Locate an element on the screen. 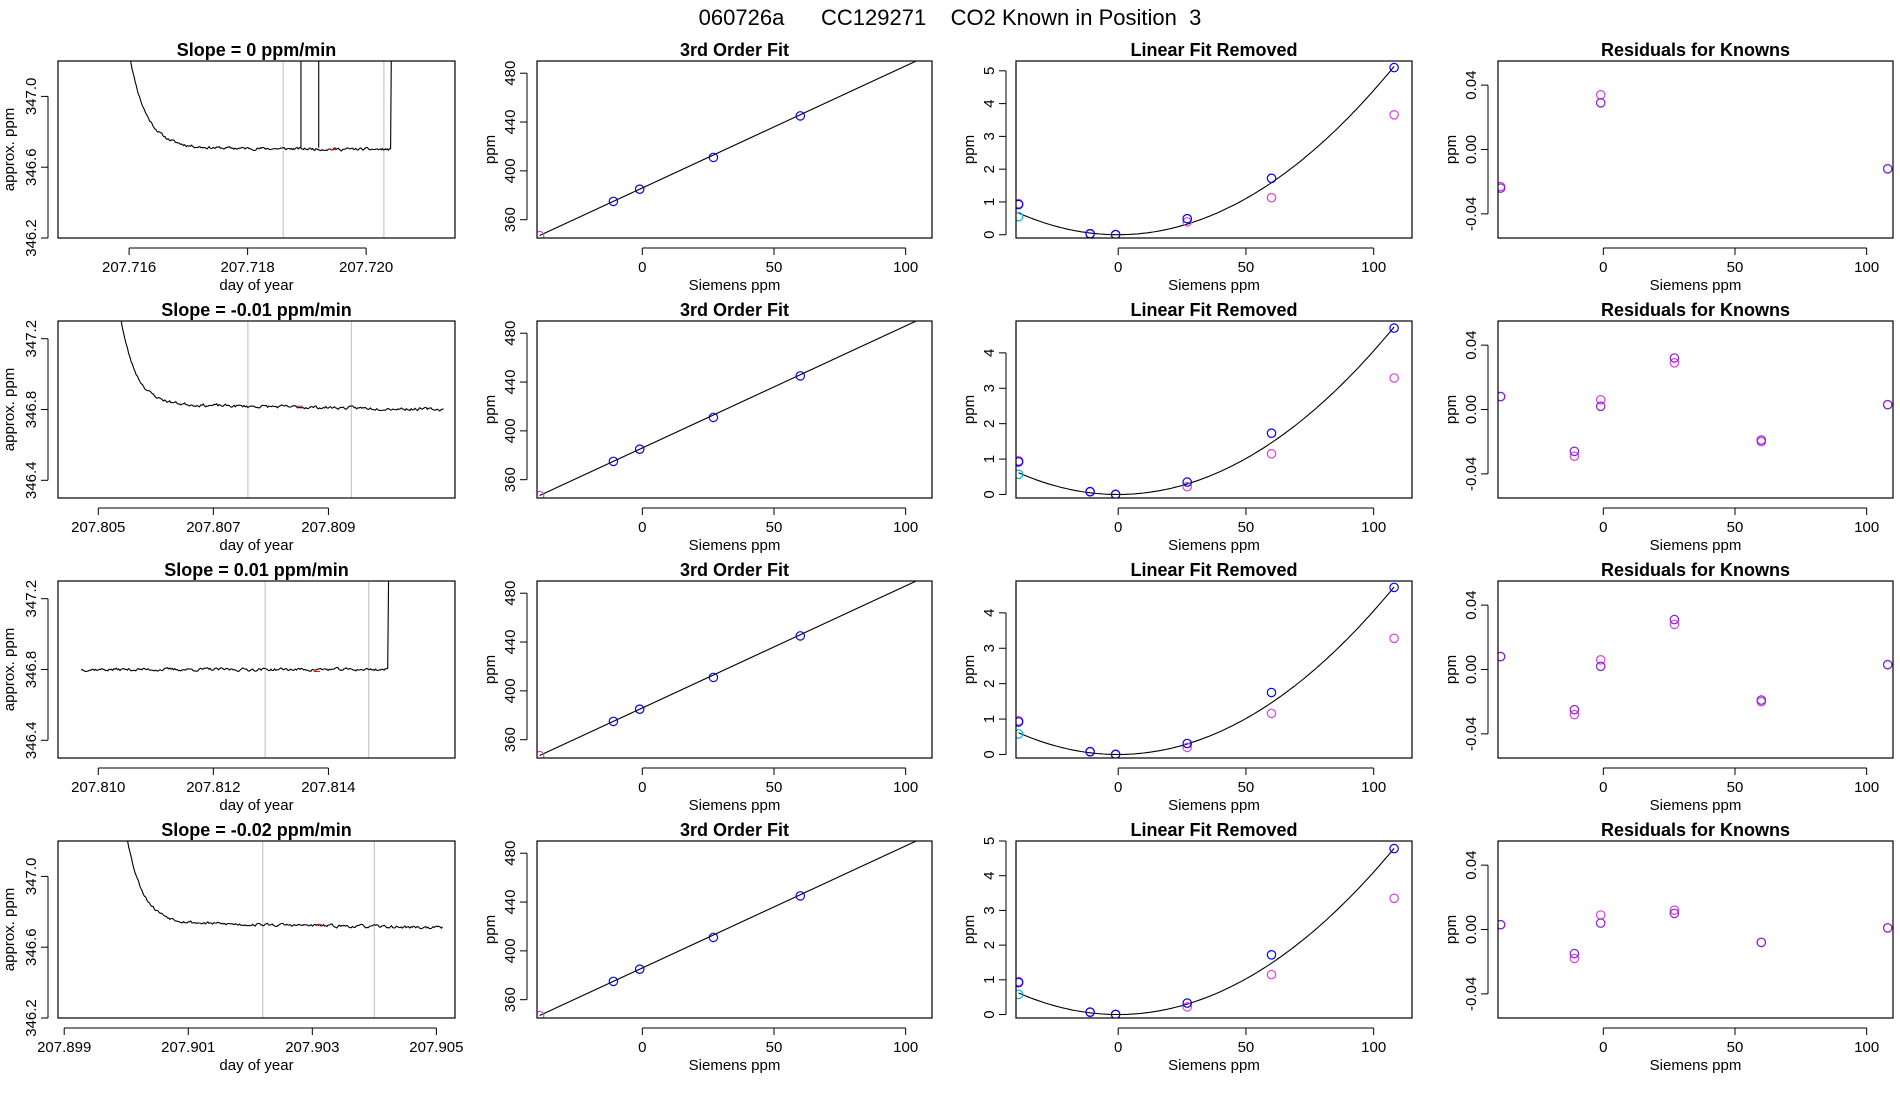  y-tick-label: 4 is located at coordinates (989, 876).